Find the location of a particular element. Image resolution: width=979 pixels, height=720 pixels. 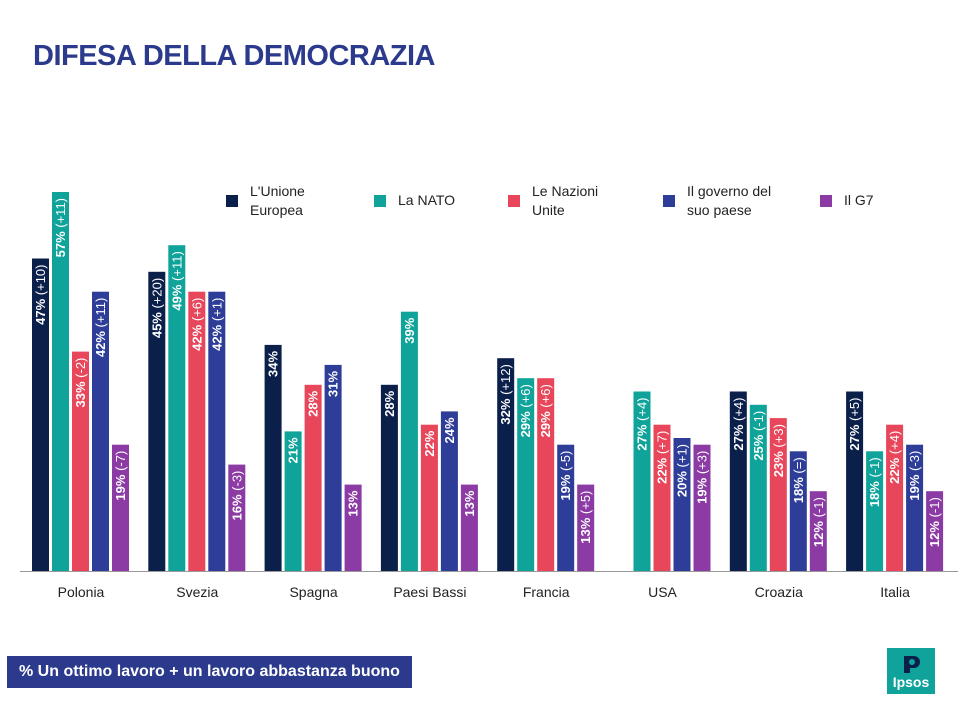

data-label-svezia-la-nato: 49% (+11) is located at coordinates (176, 280).